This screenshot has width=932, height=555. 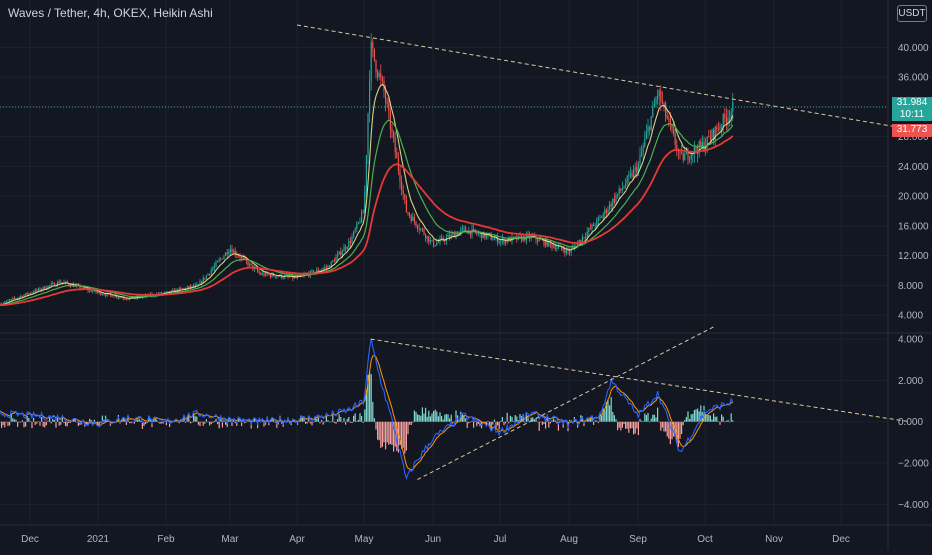 I want to click on osc-support-trendline, so click(x=566, y=403).